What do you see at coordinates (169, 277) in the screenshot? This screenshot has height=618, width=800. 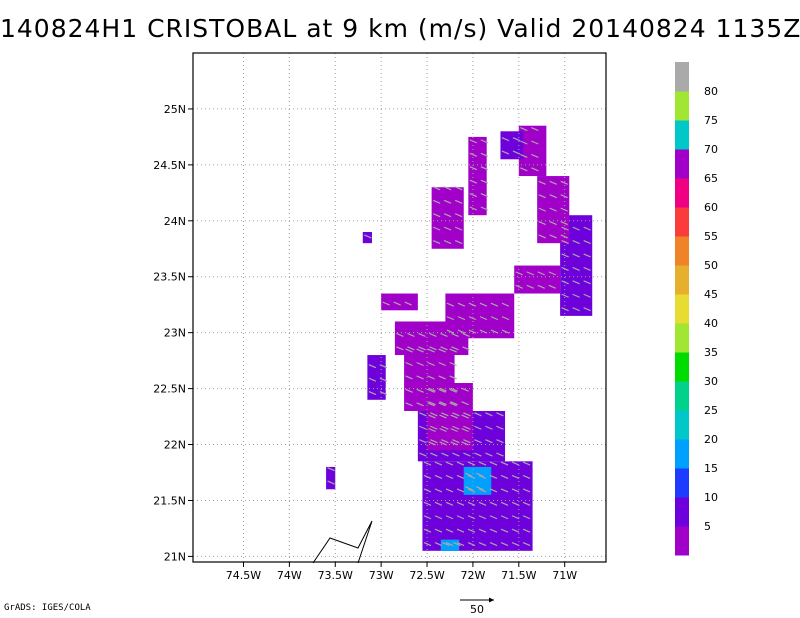 I see `y-tick-label: 23.5N` at bounding box center [169, 277].